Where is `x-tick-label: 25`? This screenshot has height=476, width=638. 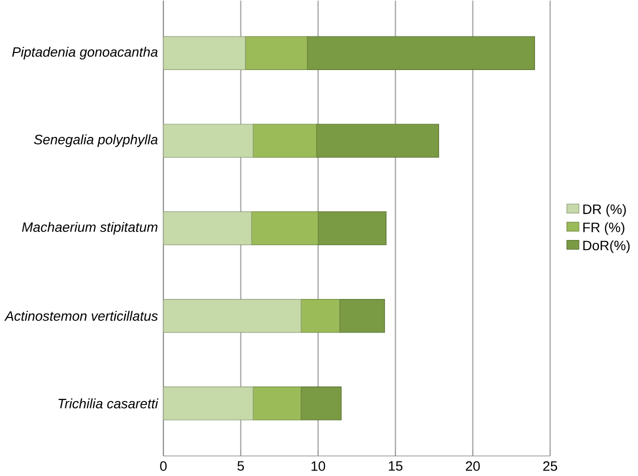
x-tick-label: 25 is located at coordinates (550, 466).